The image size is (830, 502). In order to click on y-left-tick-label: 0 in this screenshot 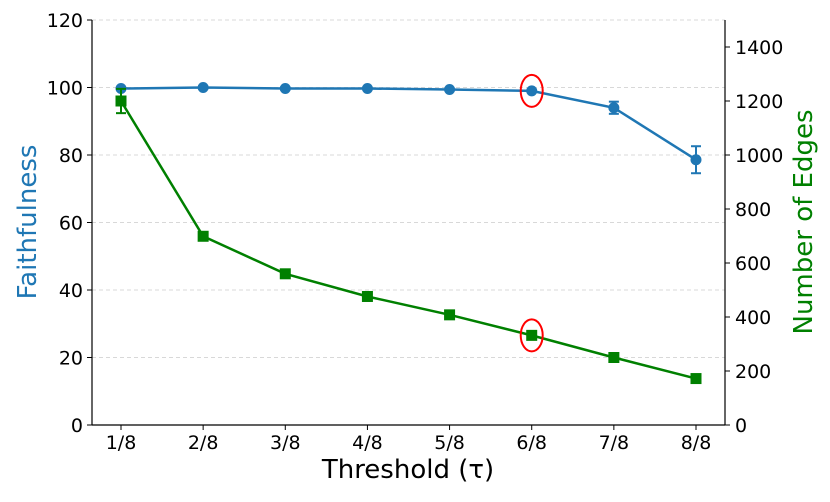, I will do `click(77, 426)`.